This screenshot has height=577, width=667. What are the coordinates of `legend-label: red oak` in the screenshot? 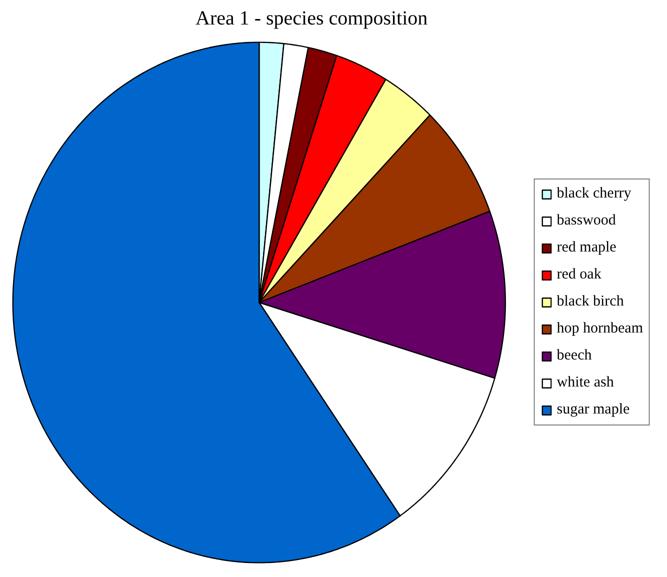 It's located at (579, 275).